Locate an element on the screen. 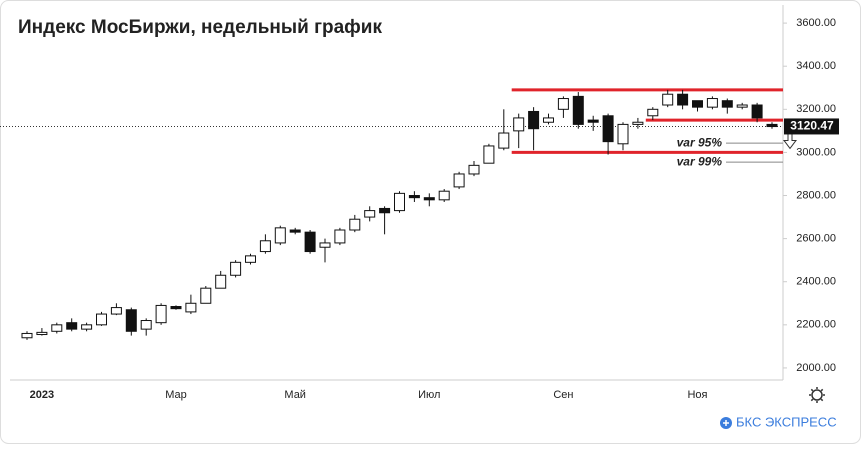  last-price-tag is located at coordinates (811, 126).